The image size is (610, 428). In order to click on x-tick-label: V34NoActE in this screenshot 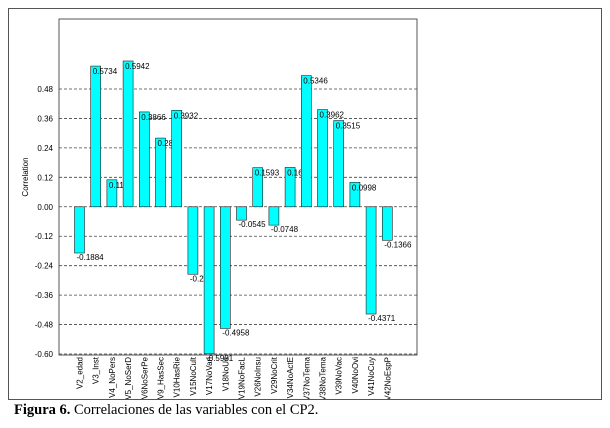, I will do `click(290, 377)`.